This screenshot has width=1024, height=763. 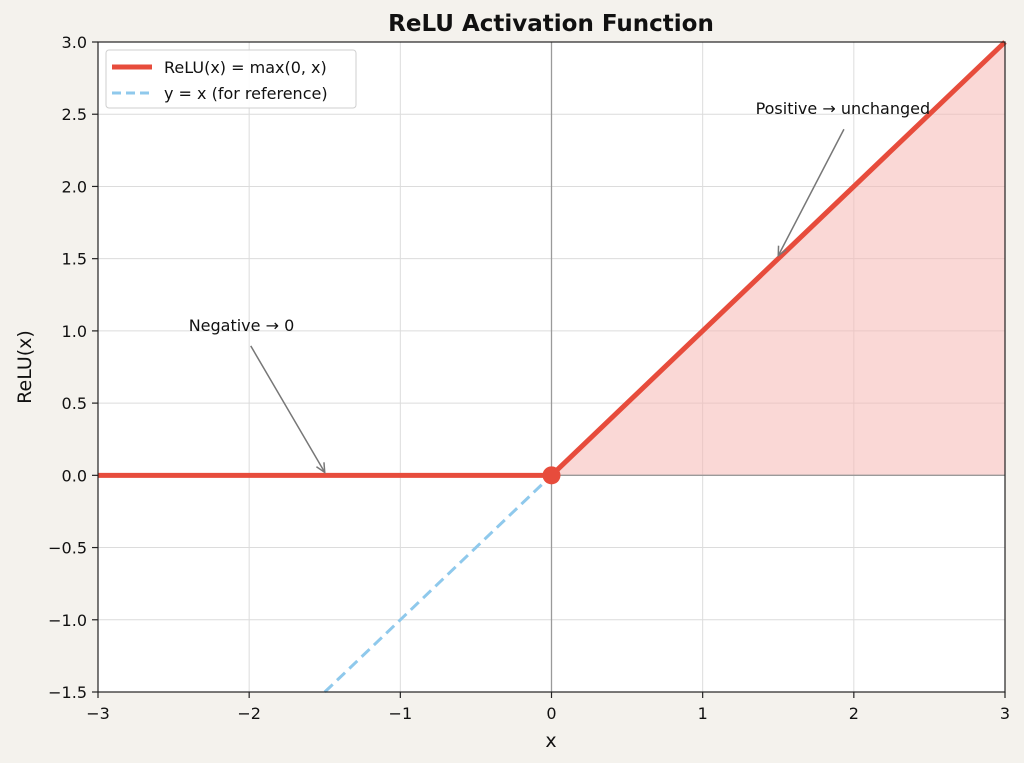 I want to click on y-tick-label: 0.0, so click(x=74, y=475).